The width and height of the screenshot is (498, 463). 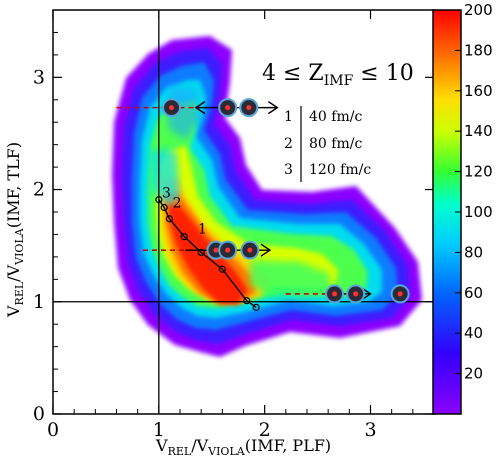 What do you see at coordinates (338, 75) in the screenshot?
I see `z-range-annotation: 4 ≤ ZIMF ≤ 10` at bounding box center [338, 75].